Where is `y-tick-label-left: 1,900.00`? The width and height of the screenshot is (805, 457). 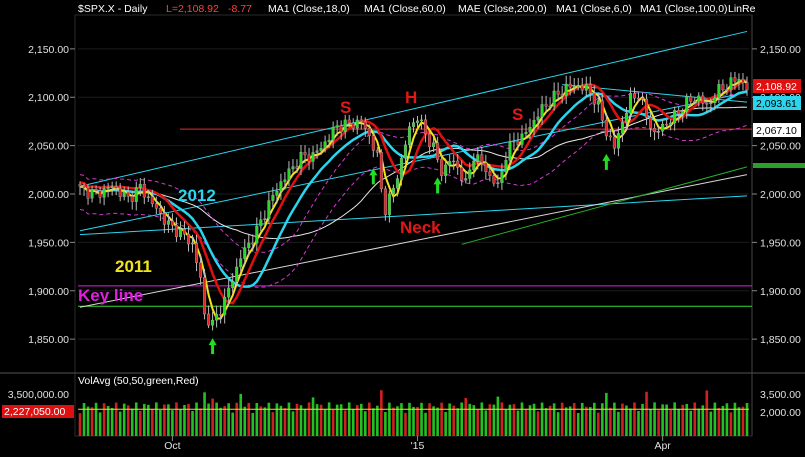 y-tick-label-left: 1,900.00 is located at coordinates (48, 292).